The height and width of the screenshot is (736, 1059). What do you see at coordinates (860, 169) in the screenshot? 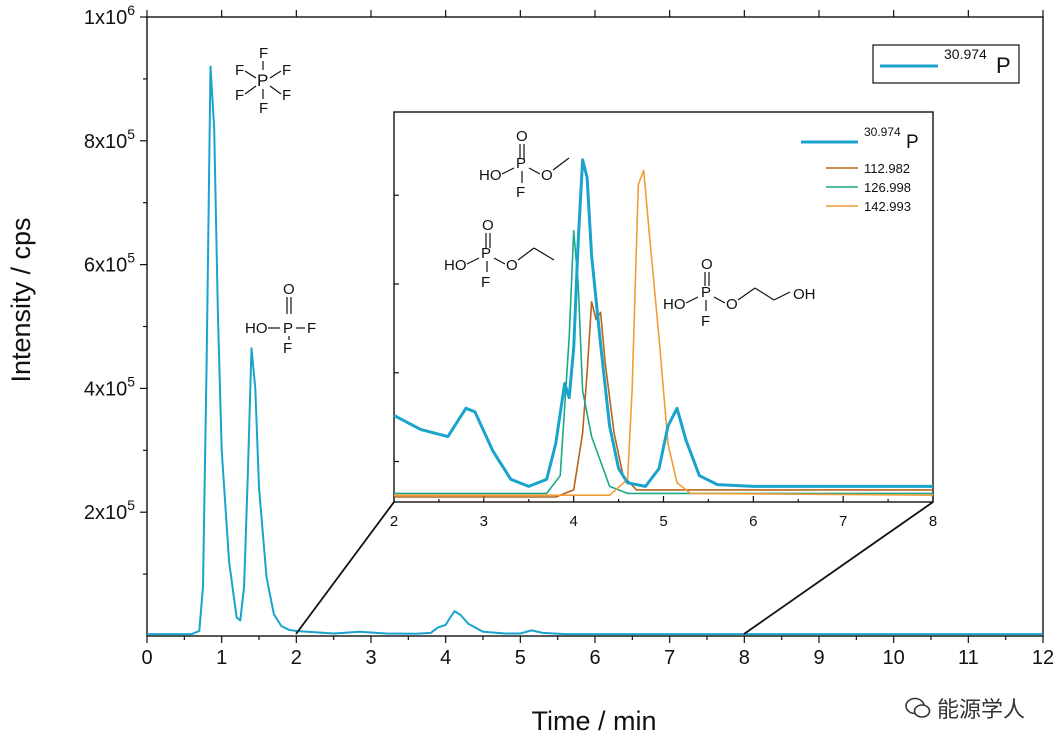
I see `inset-legend: 30.974 P 112.982 126.998 142.993` at bounding box center [860, 169].